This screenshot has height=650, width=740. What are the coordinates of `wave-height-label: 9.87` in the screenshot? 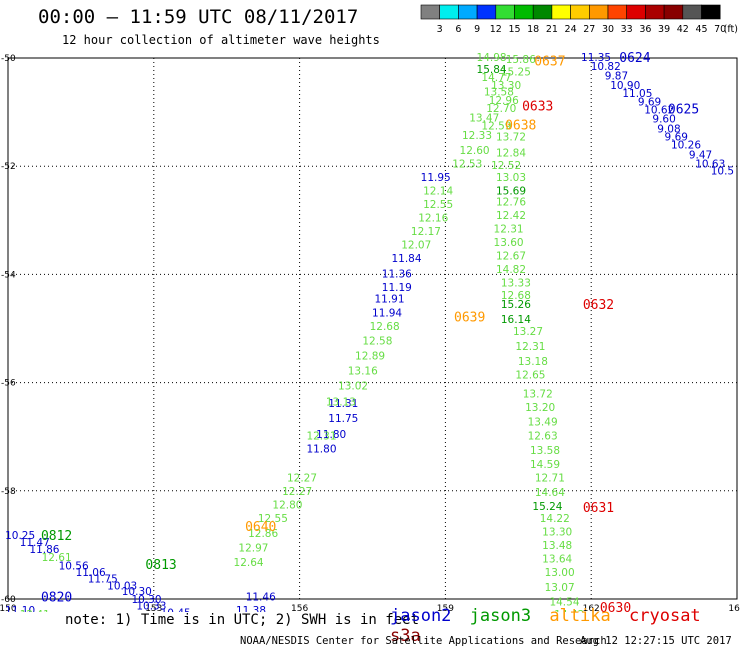 It's located at (616, 76).